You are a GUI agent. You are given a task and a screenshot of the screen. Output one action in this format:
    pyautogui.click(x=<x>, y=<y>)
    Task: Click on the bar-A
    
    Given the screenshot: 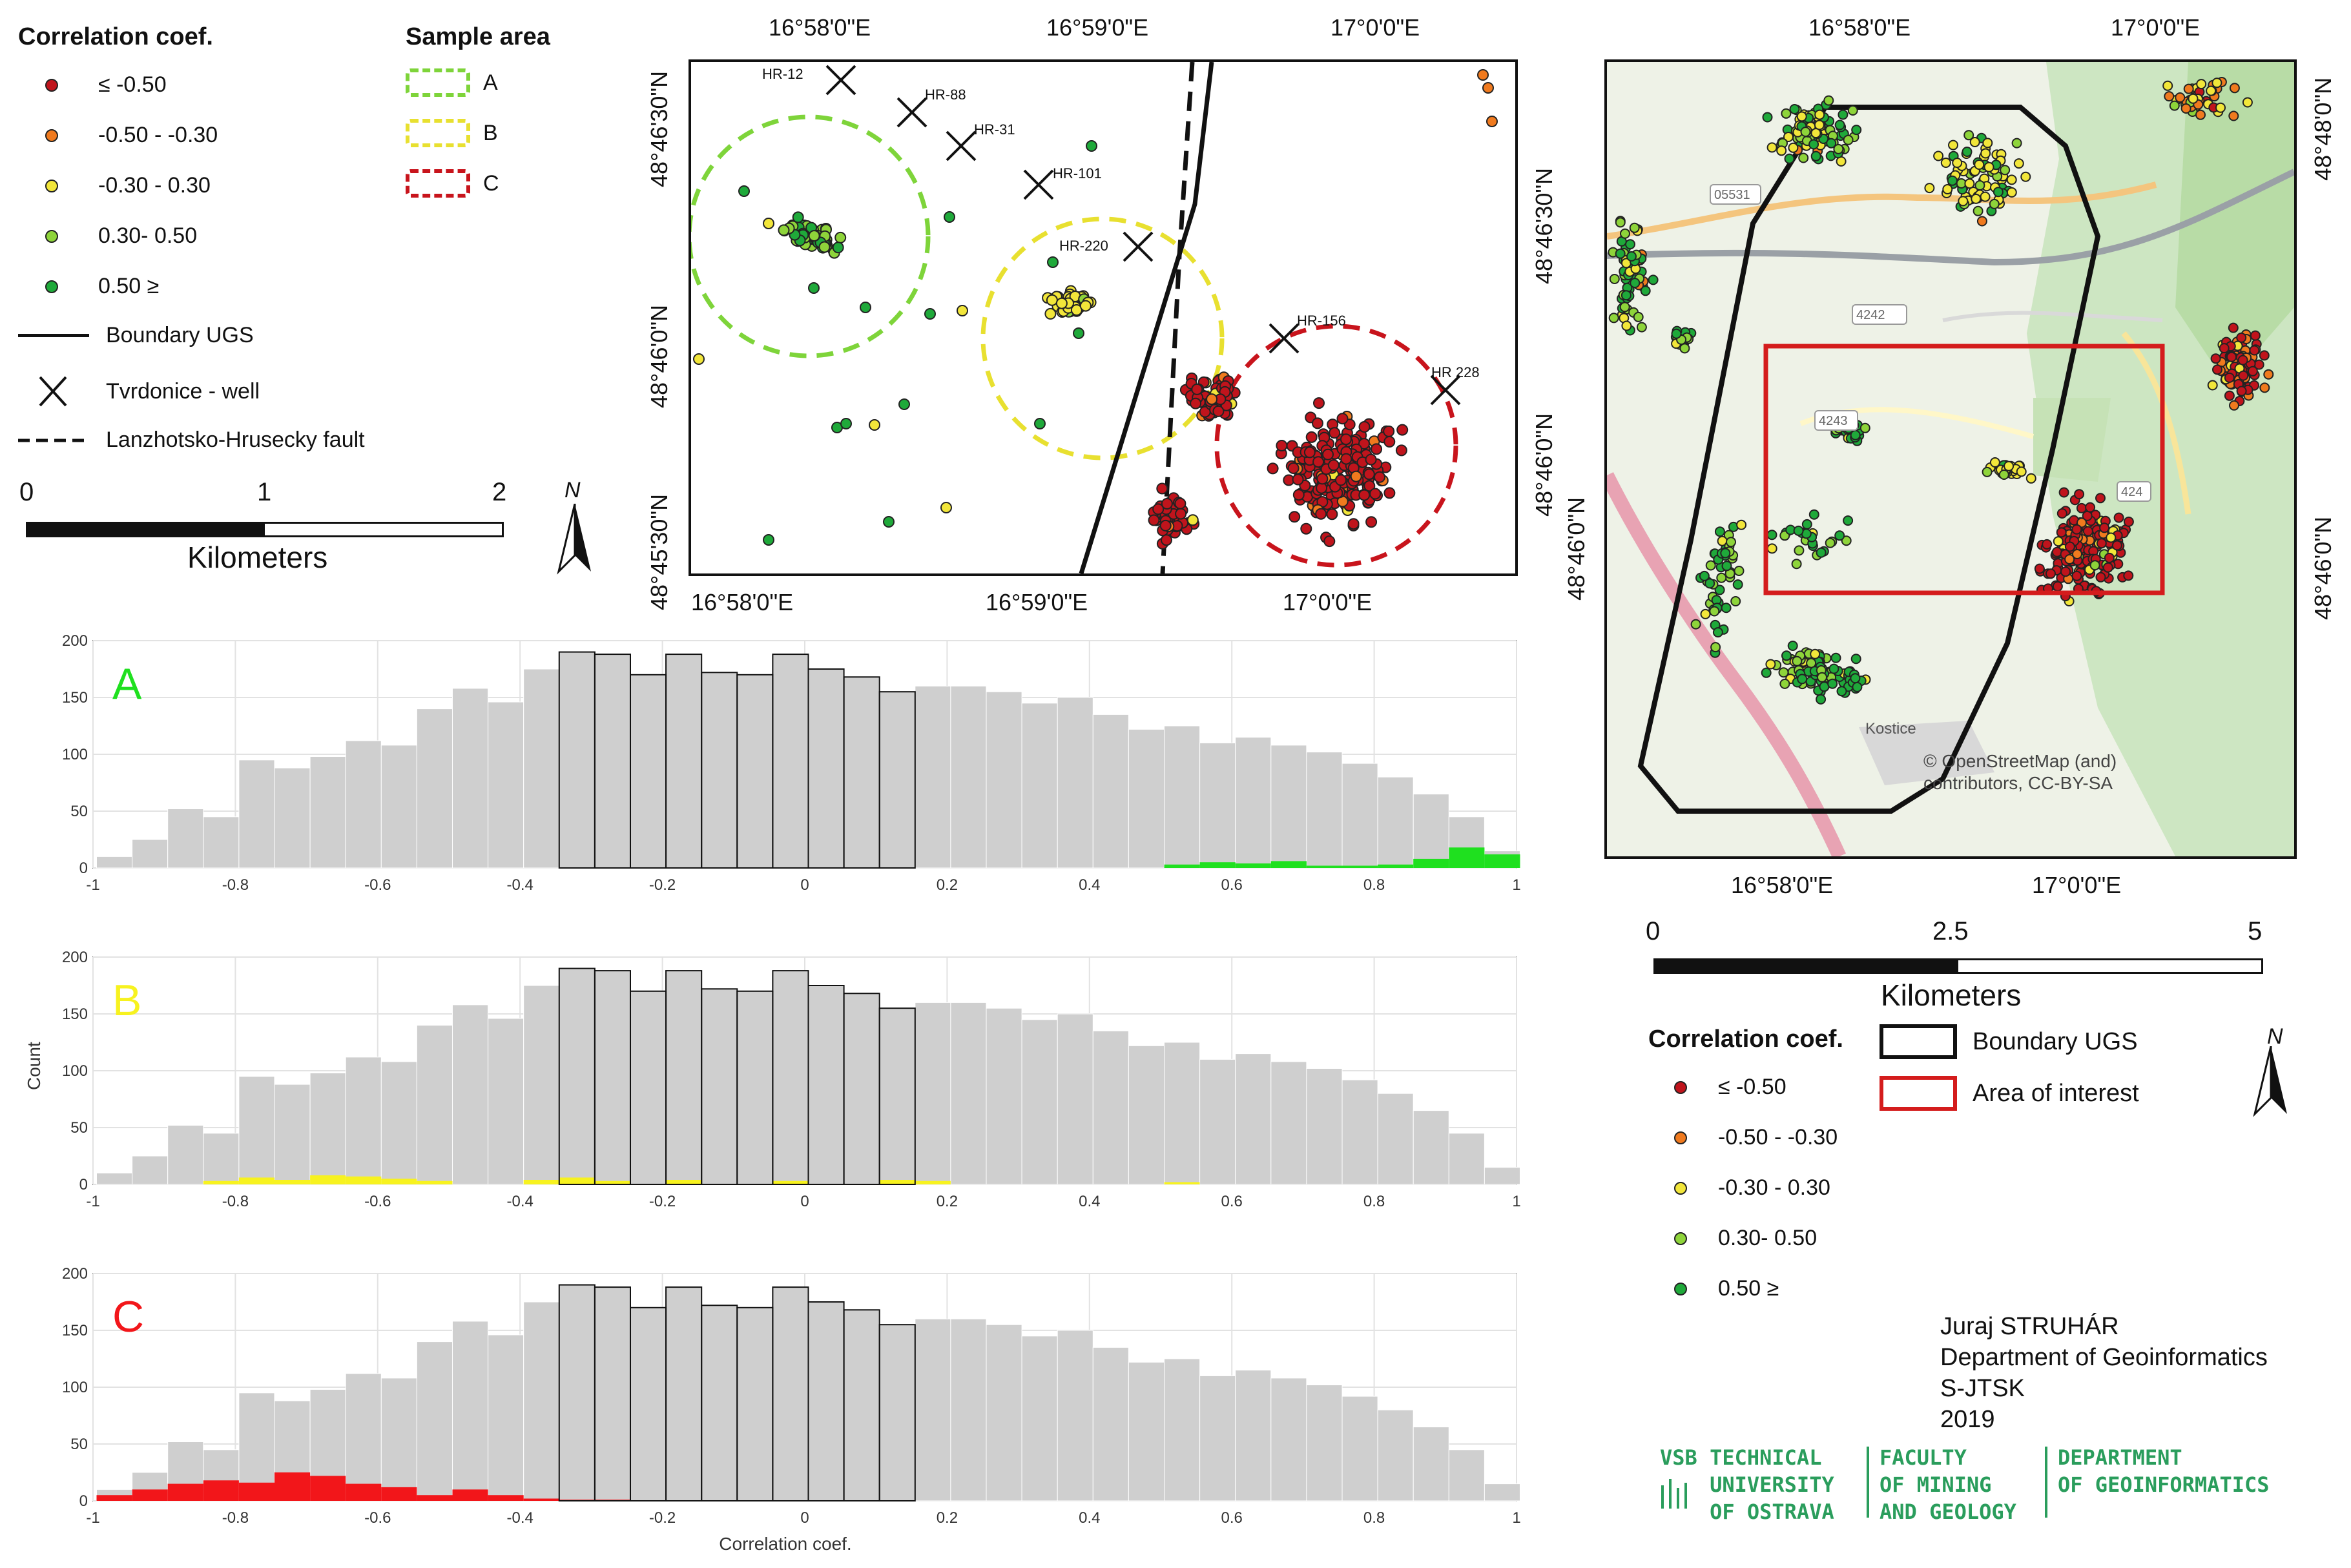 What is the action you would take?
    pyautogui.click(x=1467, y=857)
    